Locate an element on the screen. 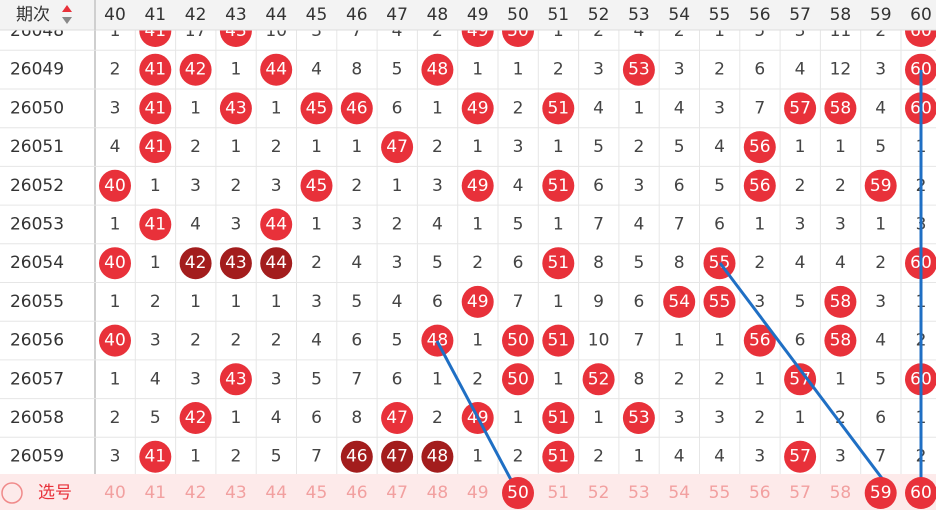  column-header: 58 is located at coordinates (841, 15).